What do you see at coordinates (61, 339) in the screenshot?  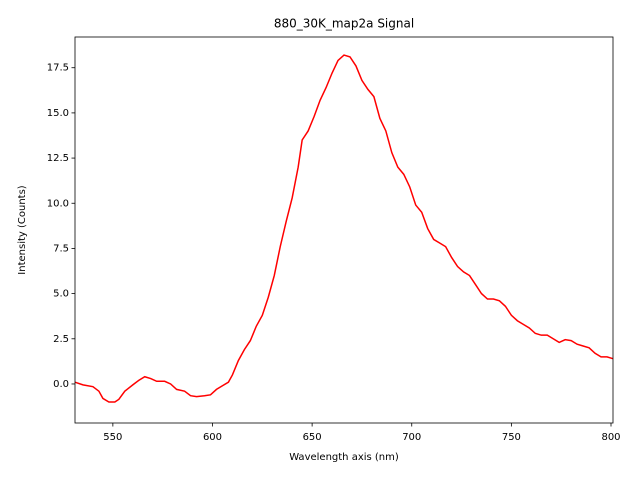 I see `y-tick-label: 2.5` at bounding box center [61, 339].